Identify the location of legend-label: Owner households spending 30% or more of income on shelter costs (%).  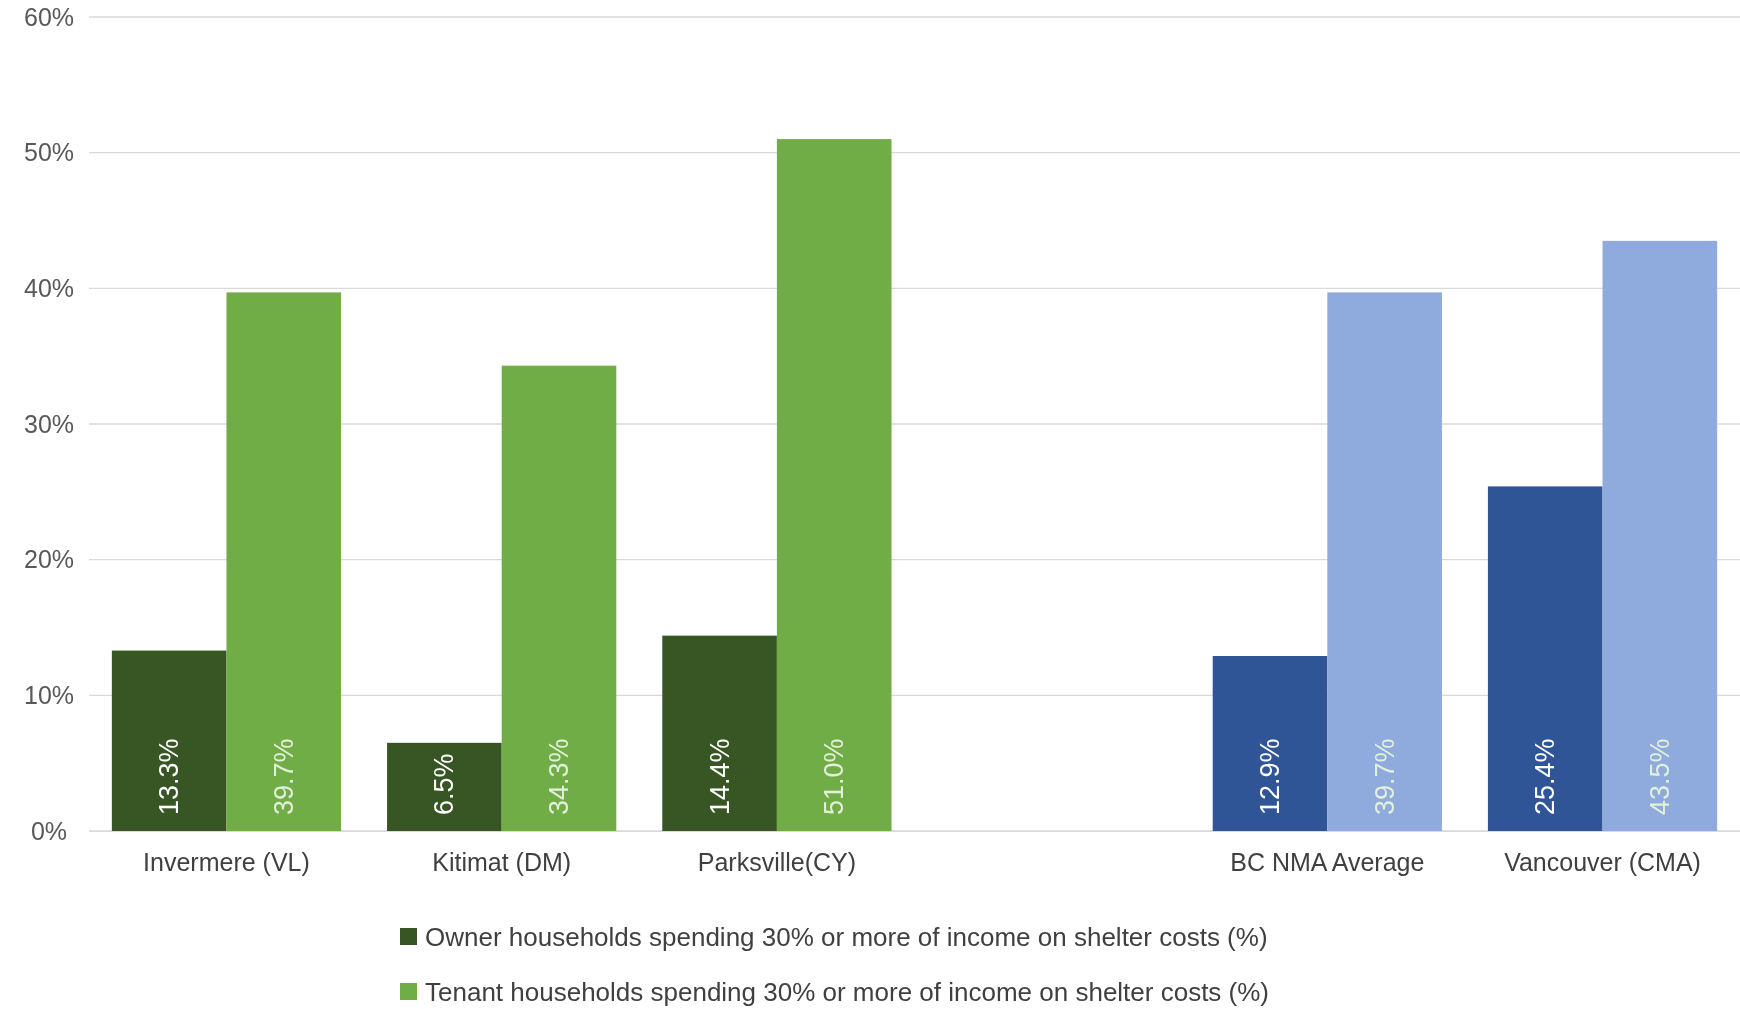
(846, 937).